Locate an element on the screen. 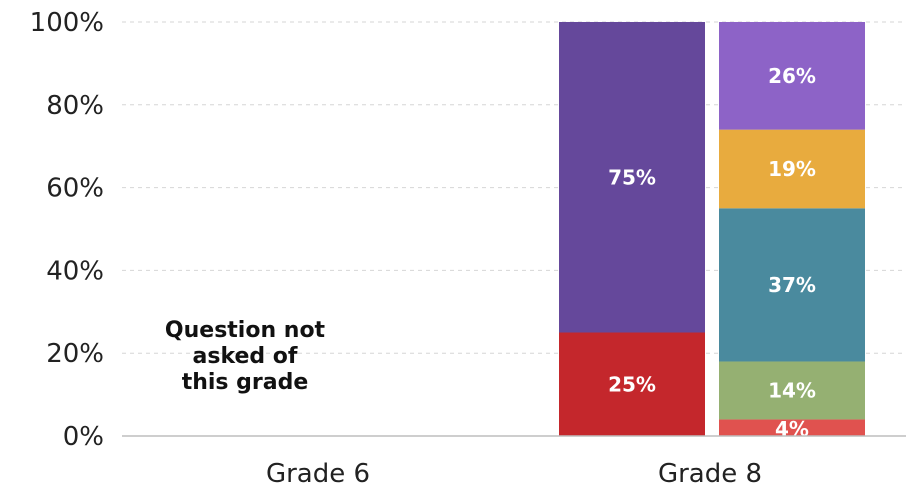 The height and width of the screenshot is (491, 908). y-tick-label: 80% is located at coordinates (75, 106).